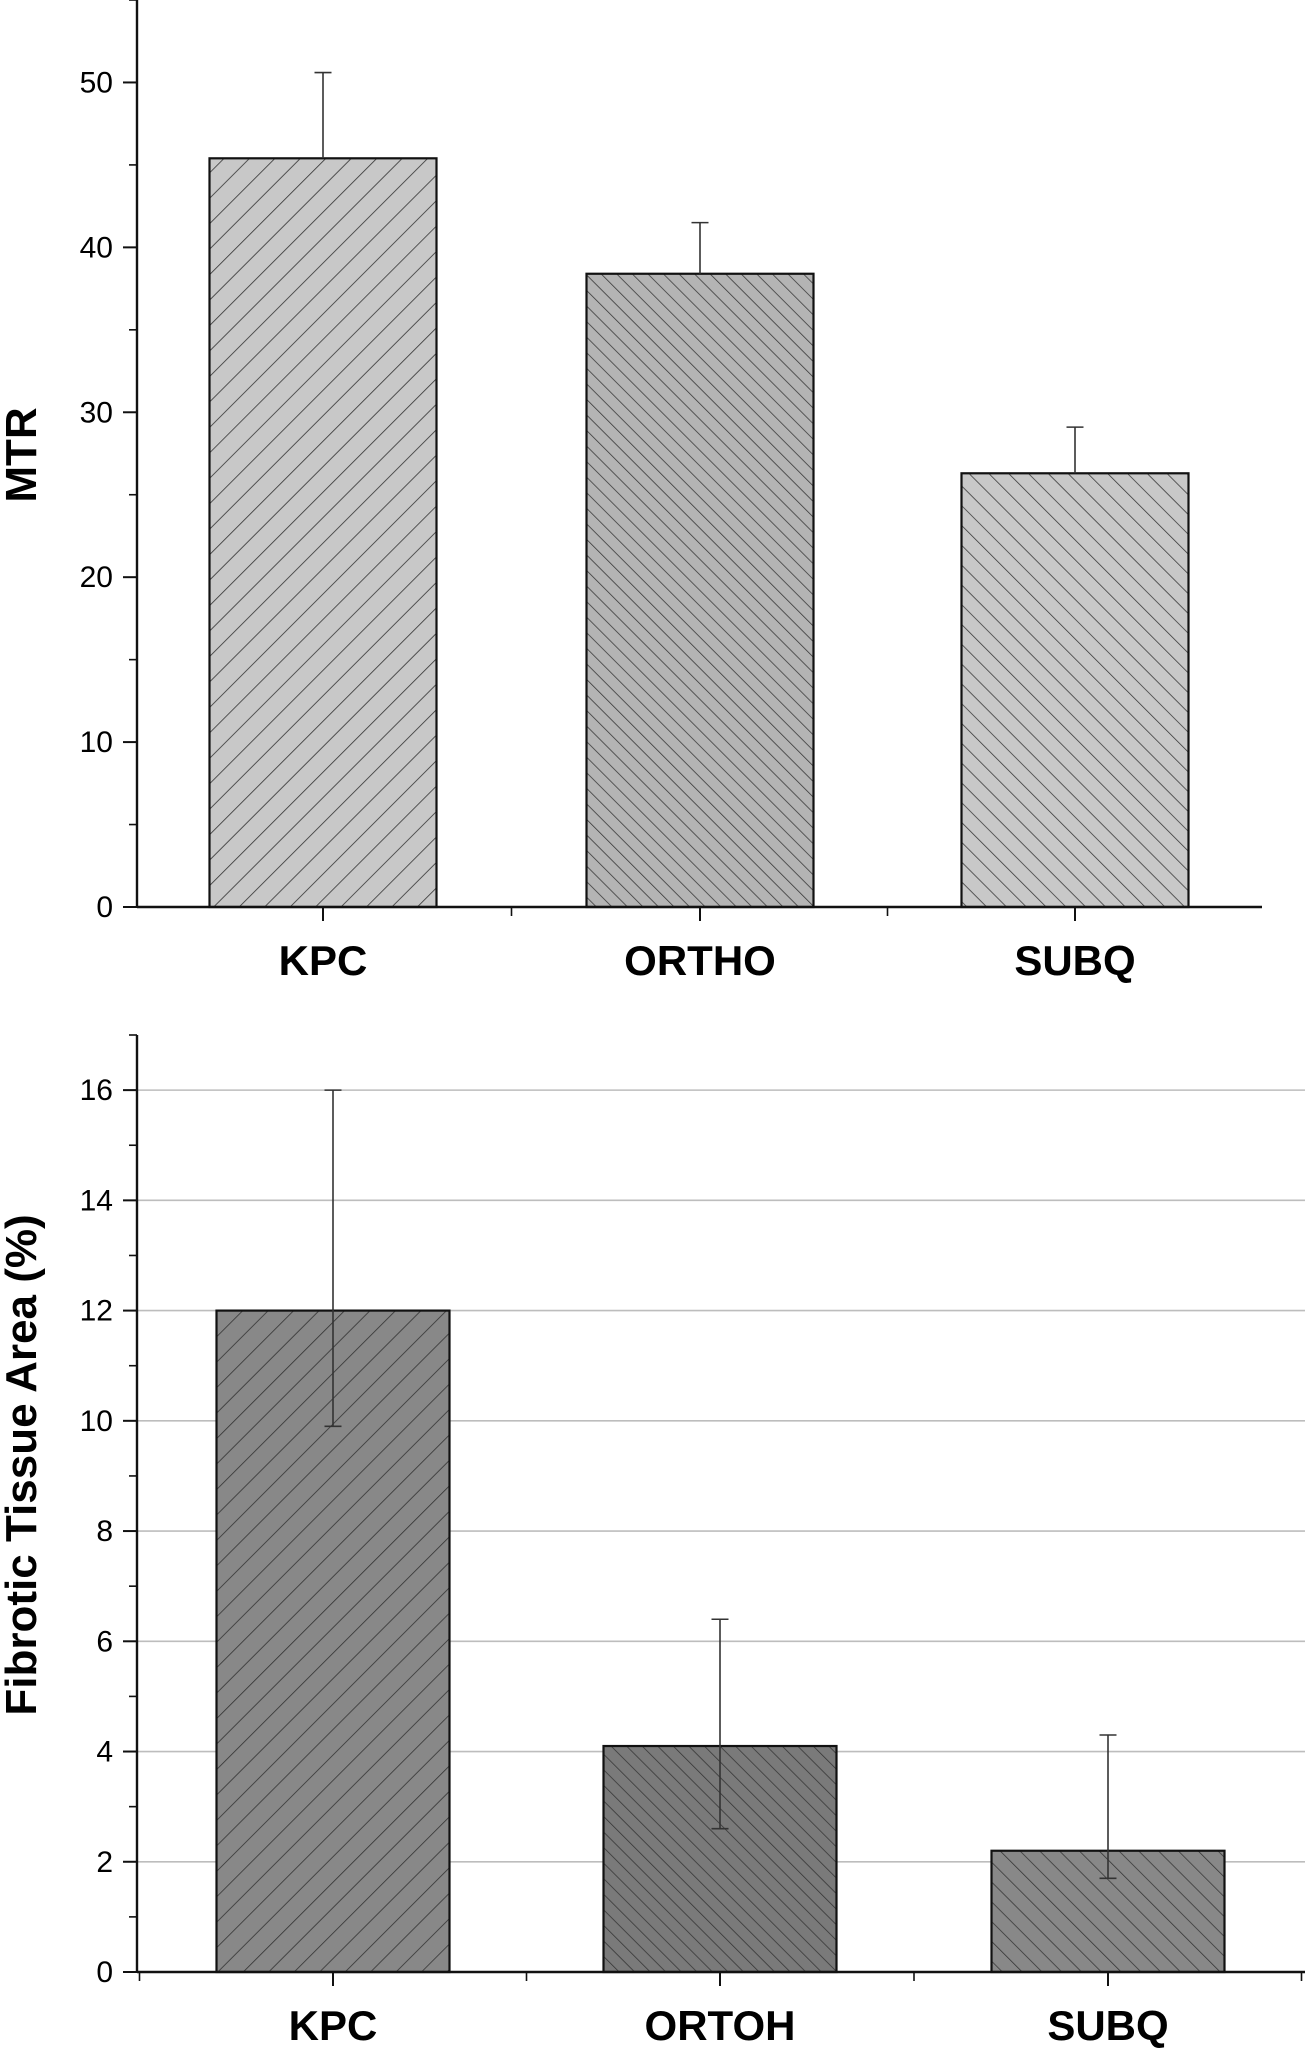 The width and height of the screenshot is (1305, 2051). Describe the element at coordinates (96, 1311) in the screenshot. I see `y-tick-label: 12` at that location.